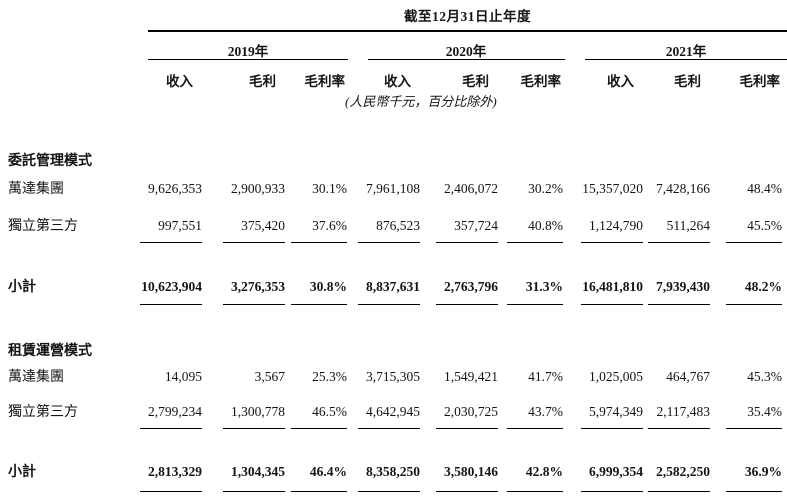 This screenshot has height=500, width=787. I want to click on value-cell: 43.7%, so click(531, 409).